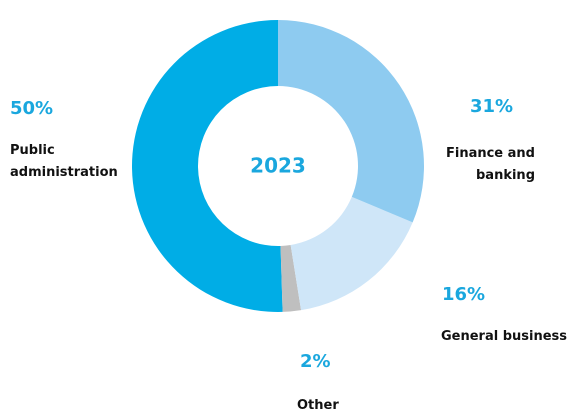 The image size is (574, 412). Describe the element at coordinates (464, 294) in the screenshot. I see `value-label: 16%` at that location.